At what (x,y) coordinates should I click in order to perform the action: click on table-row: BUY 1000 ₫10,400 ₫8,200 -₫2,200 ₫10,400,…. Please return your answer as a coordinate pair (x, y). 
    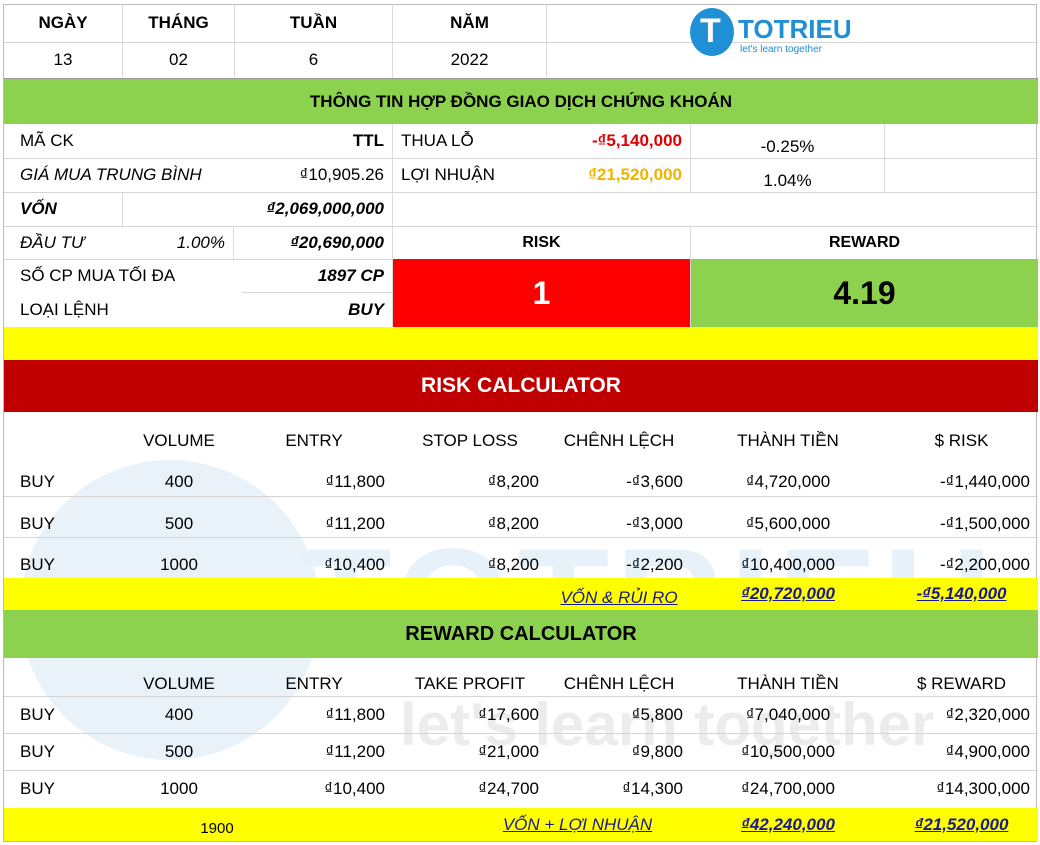
    Looking at the image, I should click on (521, 557).